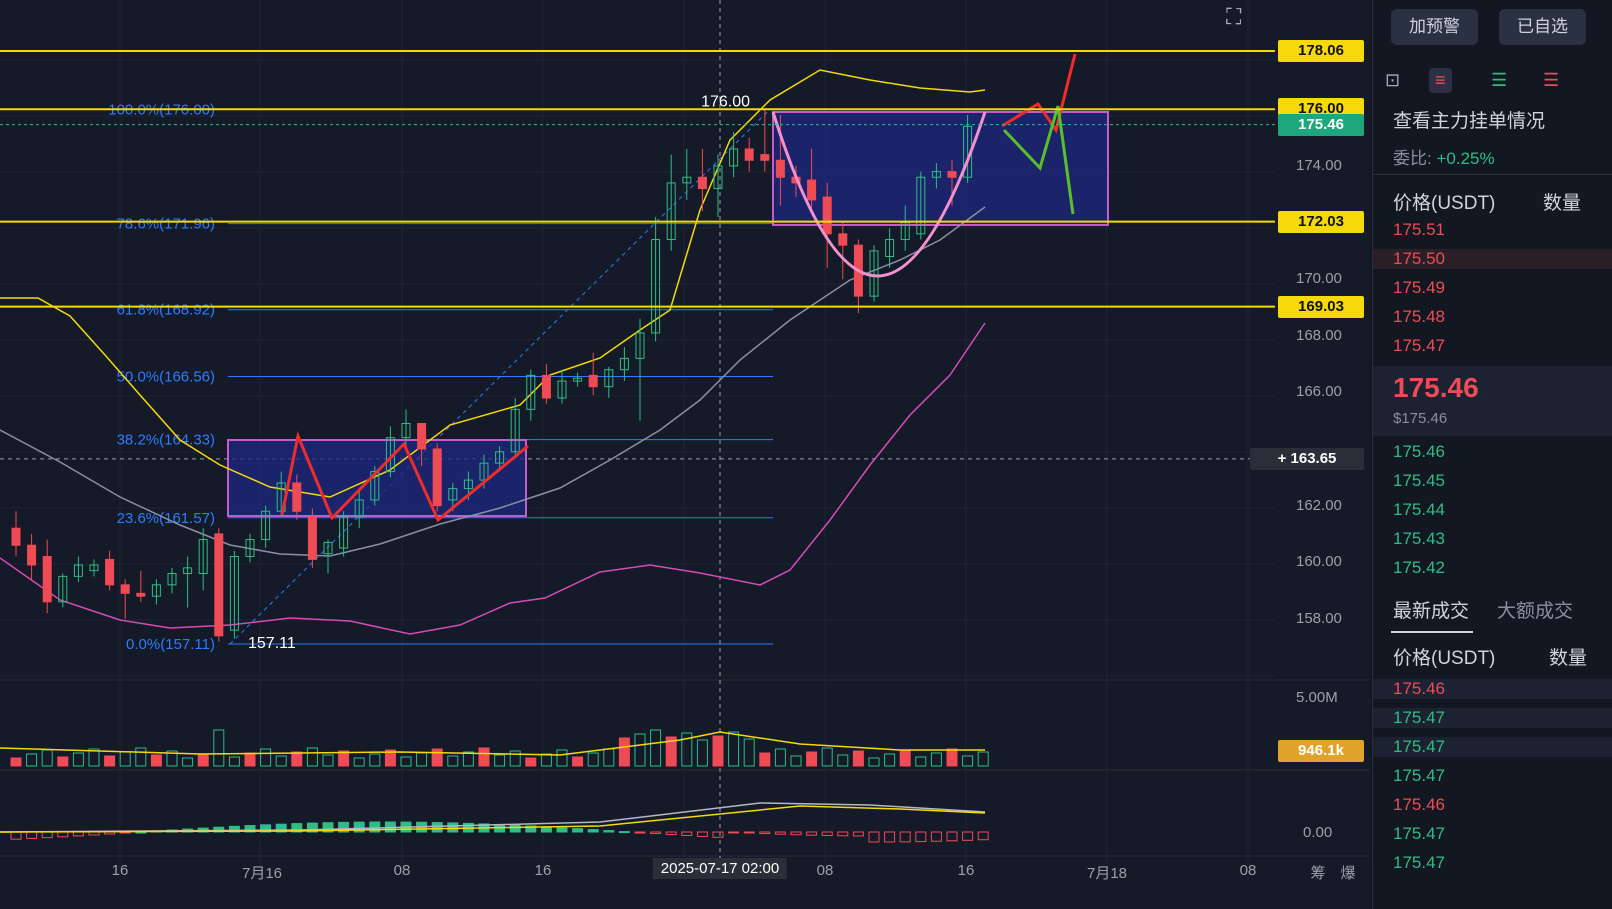 The image size is (1612, 909). I want to click on zigzag-pattern, so click(404, 476).